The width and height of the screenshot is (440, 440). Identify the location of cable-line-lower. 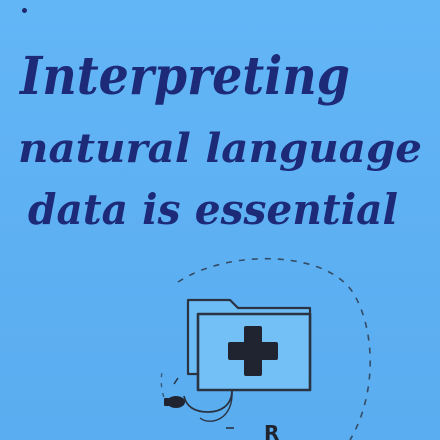
(216, 405).